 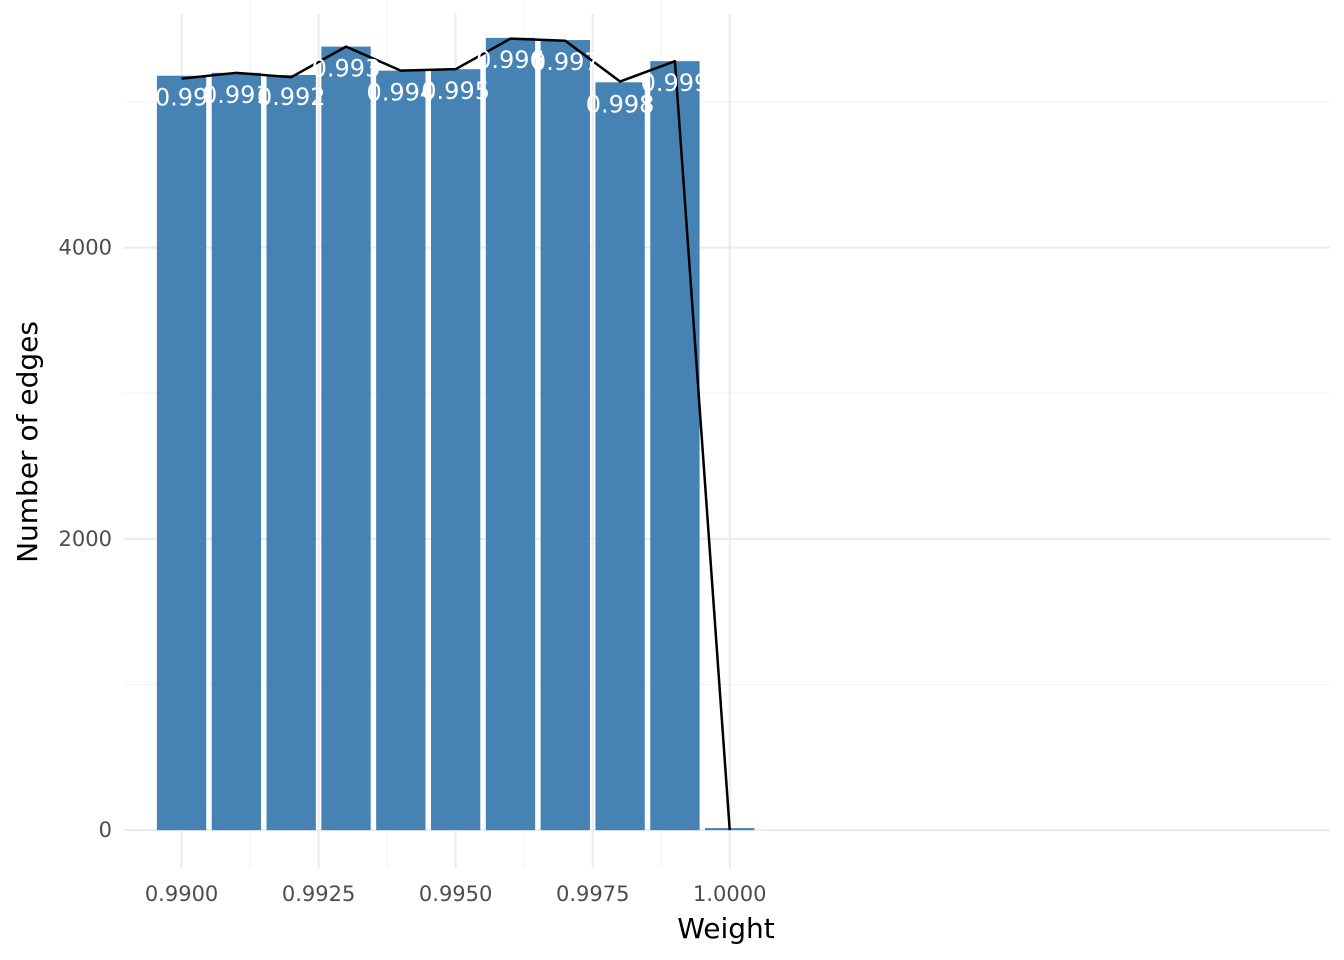 I want to click on bar-label: 0.992, so click(x=291, y=97).